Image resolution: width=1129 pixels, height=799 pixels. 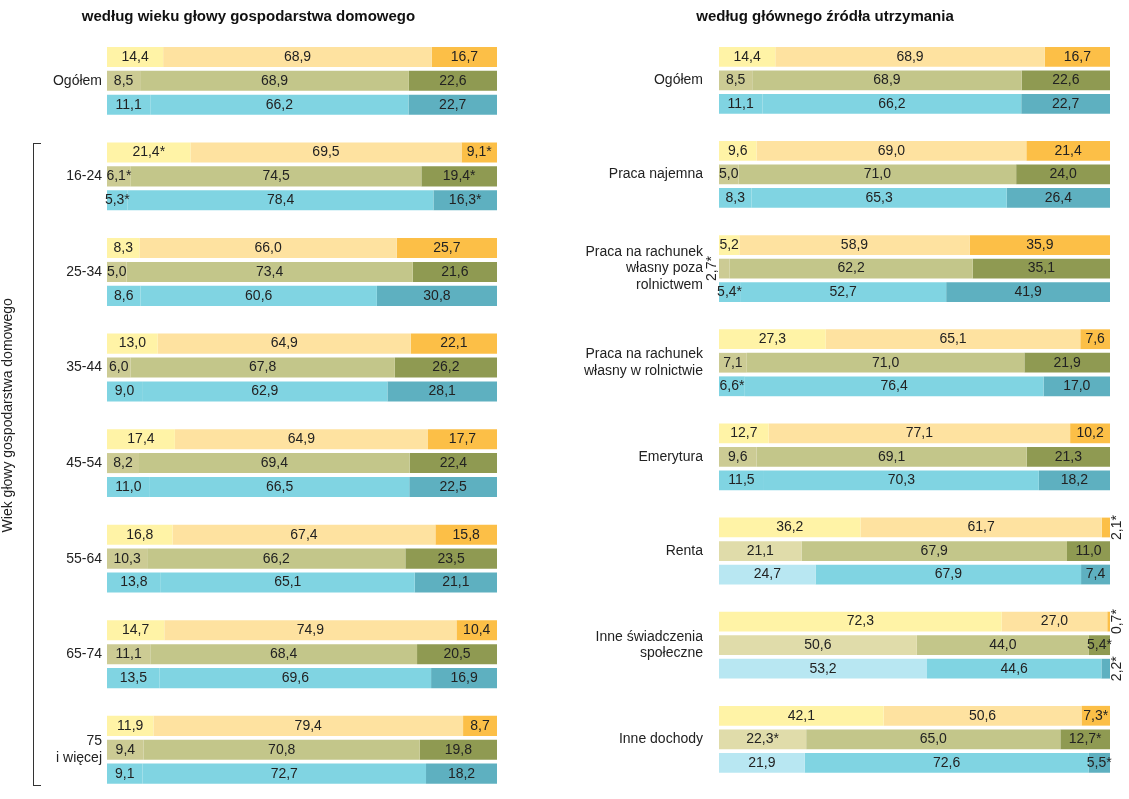 I want to click on y-tick-label: 45-54, so click(x=84, y=461).